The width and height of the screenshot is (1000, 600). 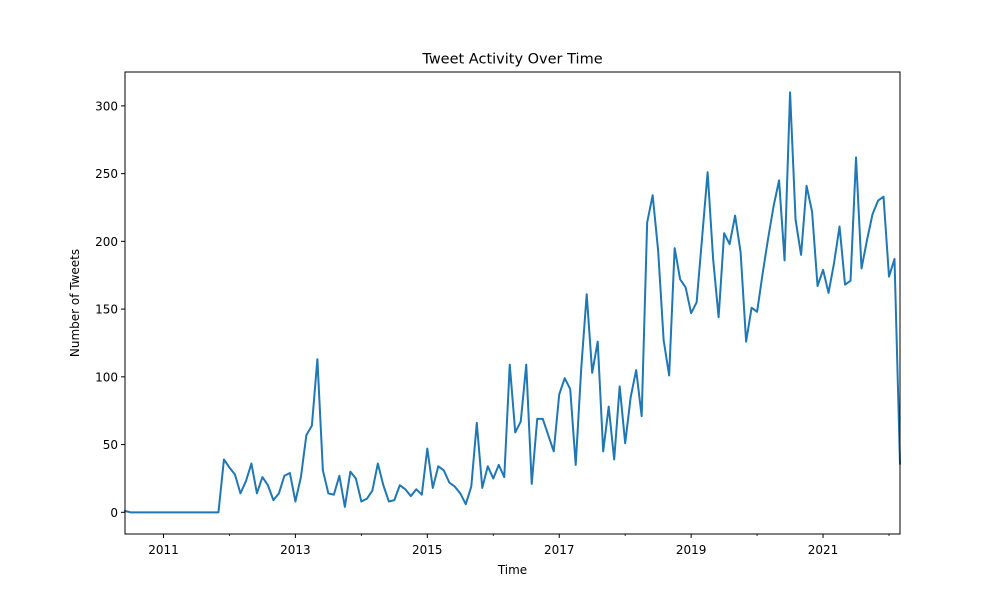 I want to click on y-tick-label: 0, so click(x=114, y=513).